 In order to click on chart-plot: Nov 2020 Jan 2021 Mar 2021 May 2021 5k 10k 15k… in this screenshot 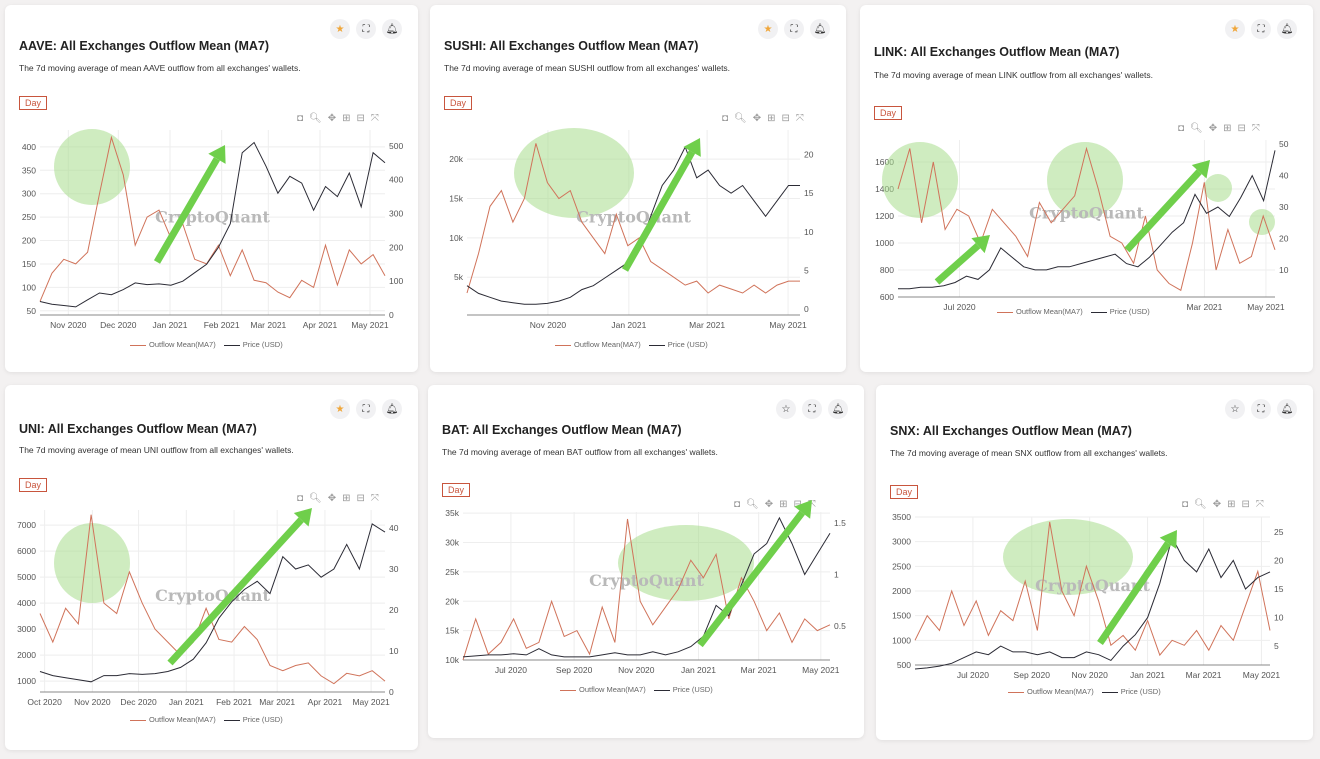, I will do `click(631, 229)`.